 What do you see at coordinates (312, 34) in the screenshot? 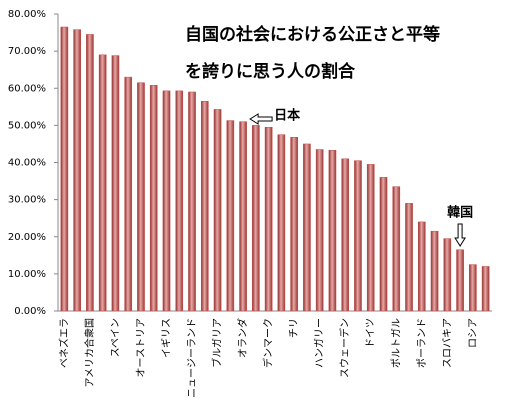
I see `chart-title: 自国の社会における公正さと平等` at bounding box center [312, 34].